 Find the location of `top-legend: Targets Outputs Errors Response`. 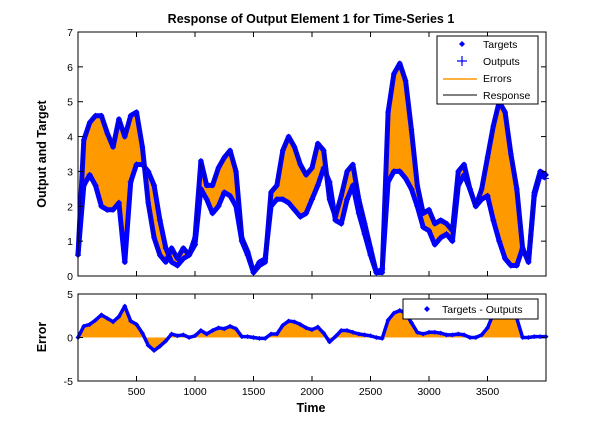

top-legend: Targets Outputs Errors Response is located at coordinates (487, 70).